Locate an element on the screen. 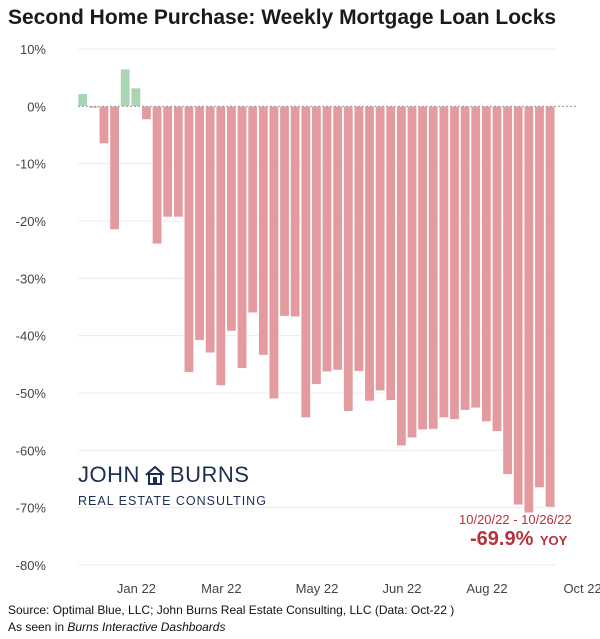 The height and width of the screenshot is (639, 600). y-tick-label: -80% is located at coordinates (31, 565).